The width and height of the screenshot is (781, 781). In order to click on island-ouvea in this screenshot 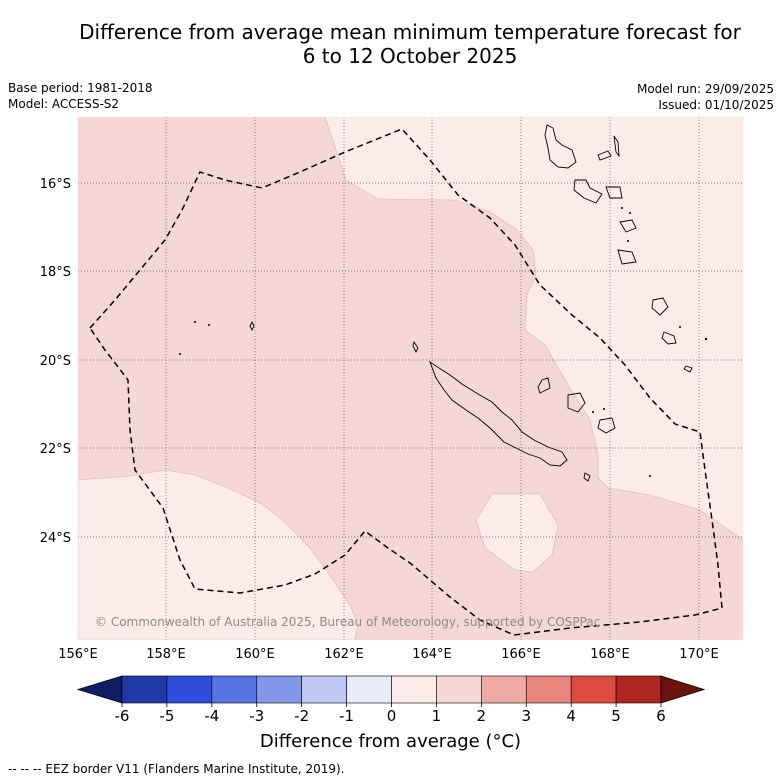, I will do `click(544, 385)`.